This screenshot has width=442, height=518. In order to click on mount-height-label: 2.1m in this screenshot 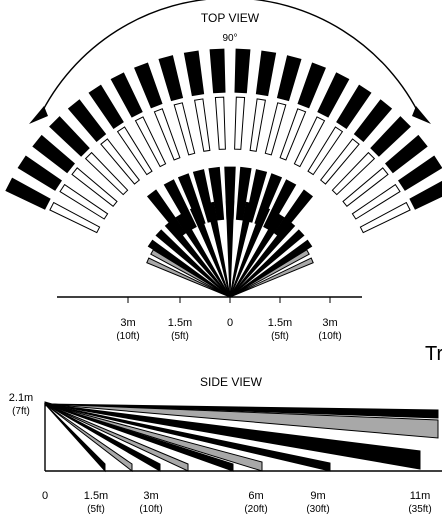, I will do `click(21, 398)`.